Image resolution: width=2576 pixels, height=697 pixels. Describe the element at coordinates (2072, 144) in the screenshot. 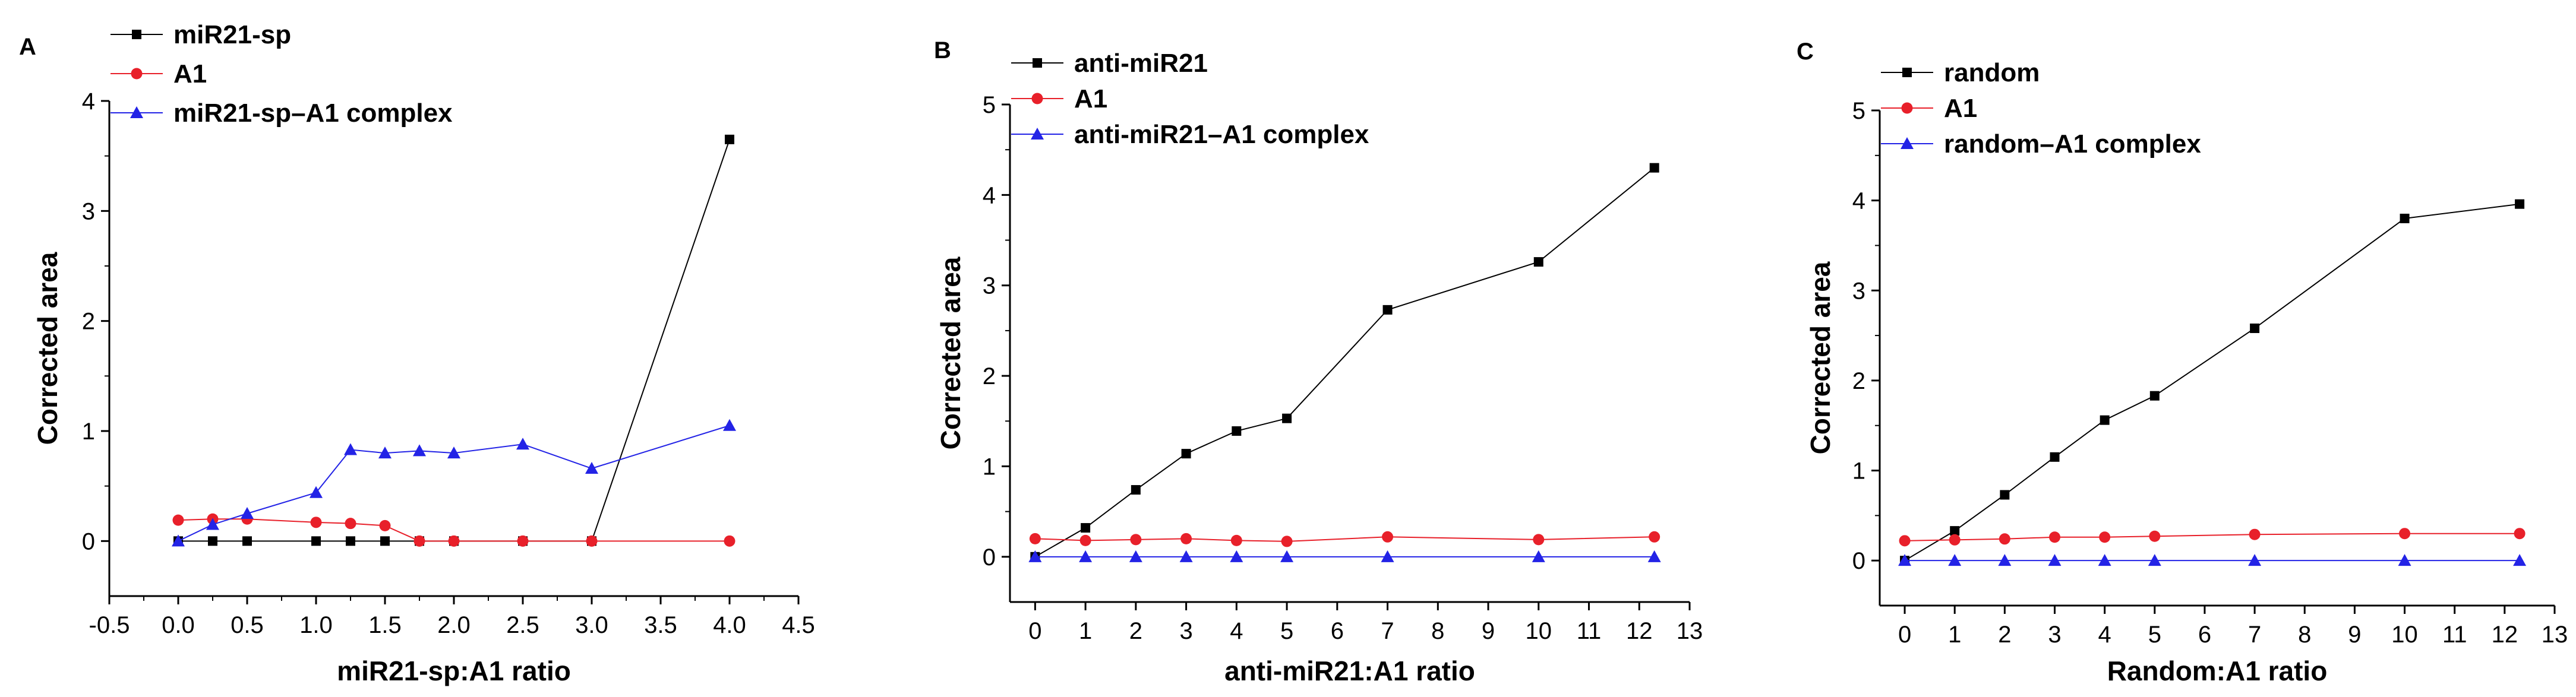

I see `legend-label: random–A1 complex` at that location.